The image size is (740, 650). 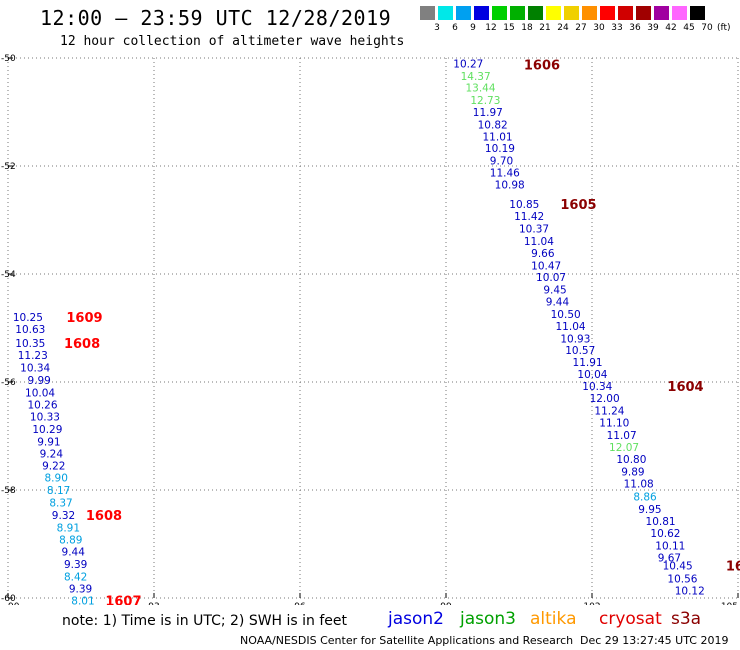 I want to click on pass-number-label: 1609, so click(x=84, y=318).